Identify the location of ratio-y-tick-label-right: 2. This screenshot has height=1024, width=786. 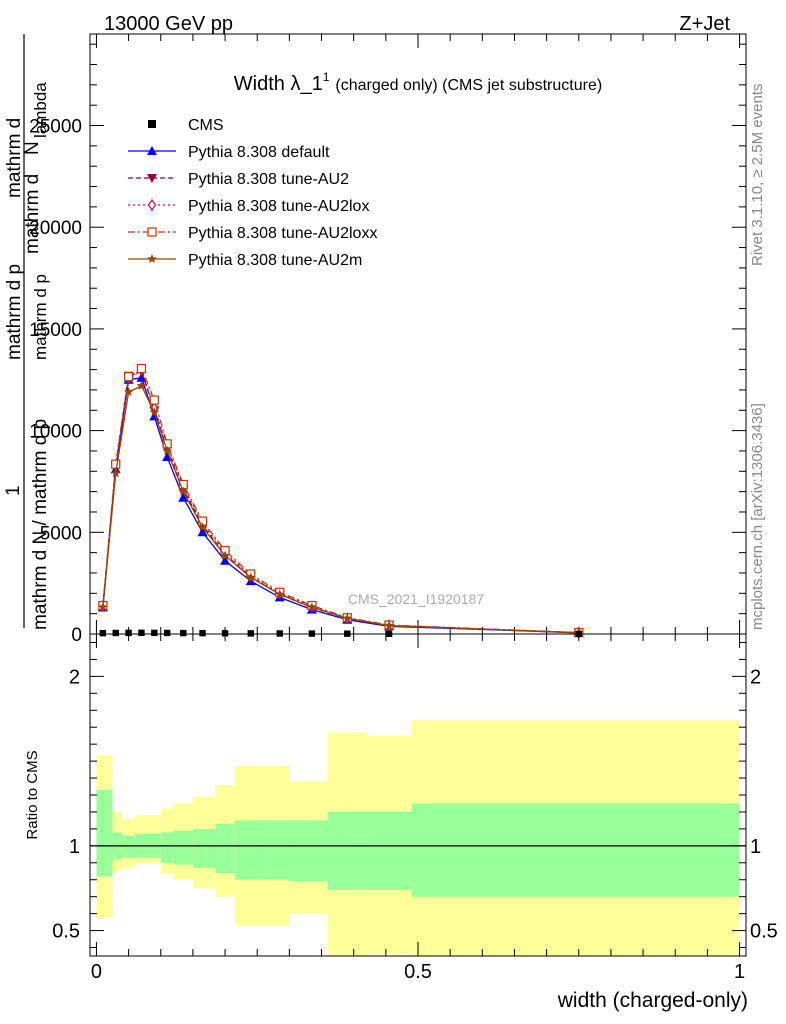
(755, 677).